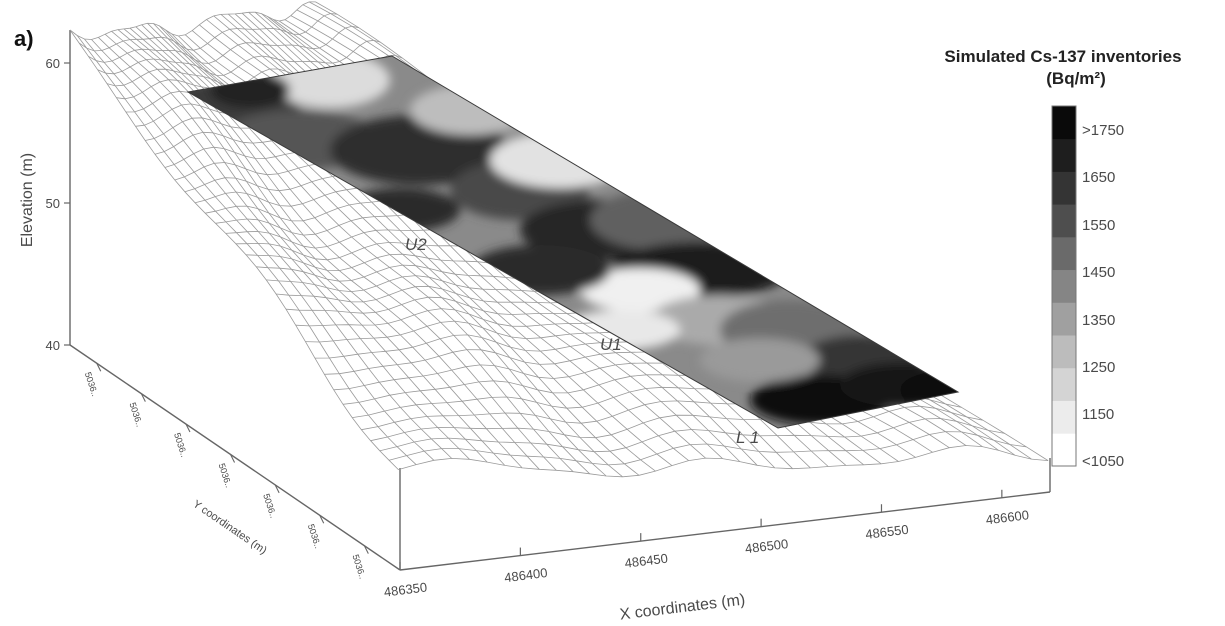 This screenshot has height=626, width=1225. Describe the element at coordinates (1098, 177) in the screenshot. I see `legend-level-label: 1650` at that location.